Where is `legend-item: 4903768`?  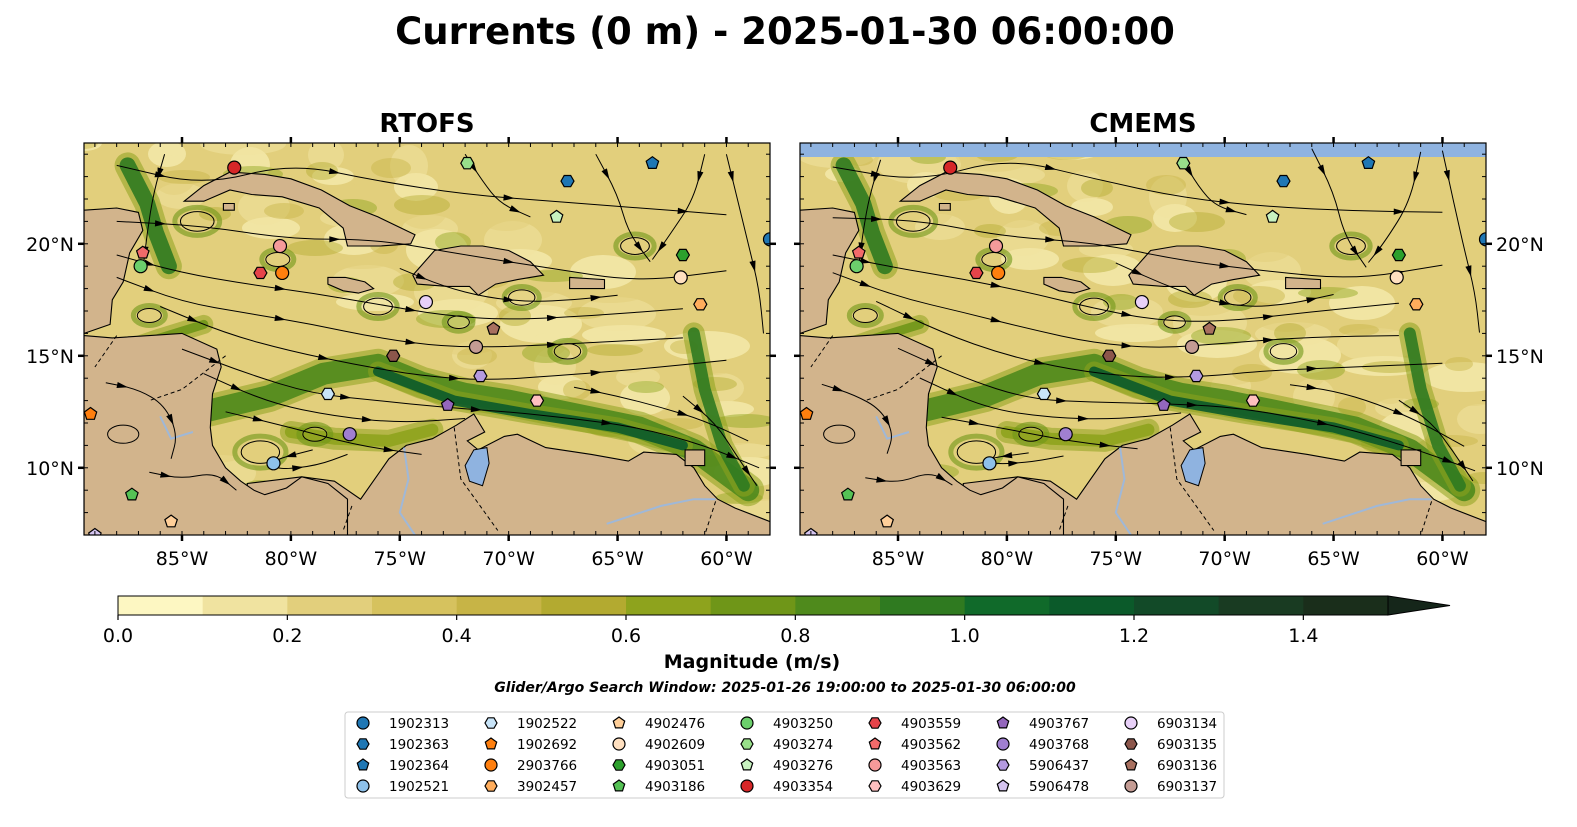
legend-item: 4903768 is located at coordinates (1042, 745).